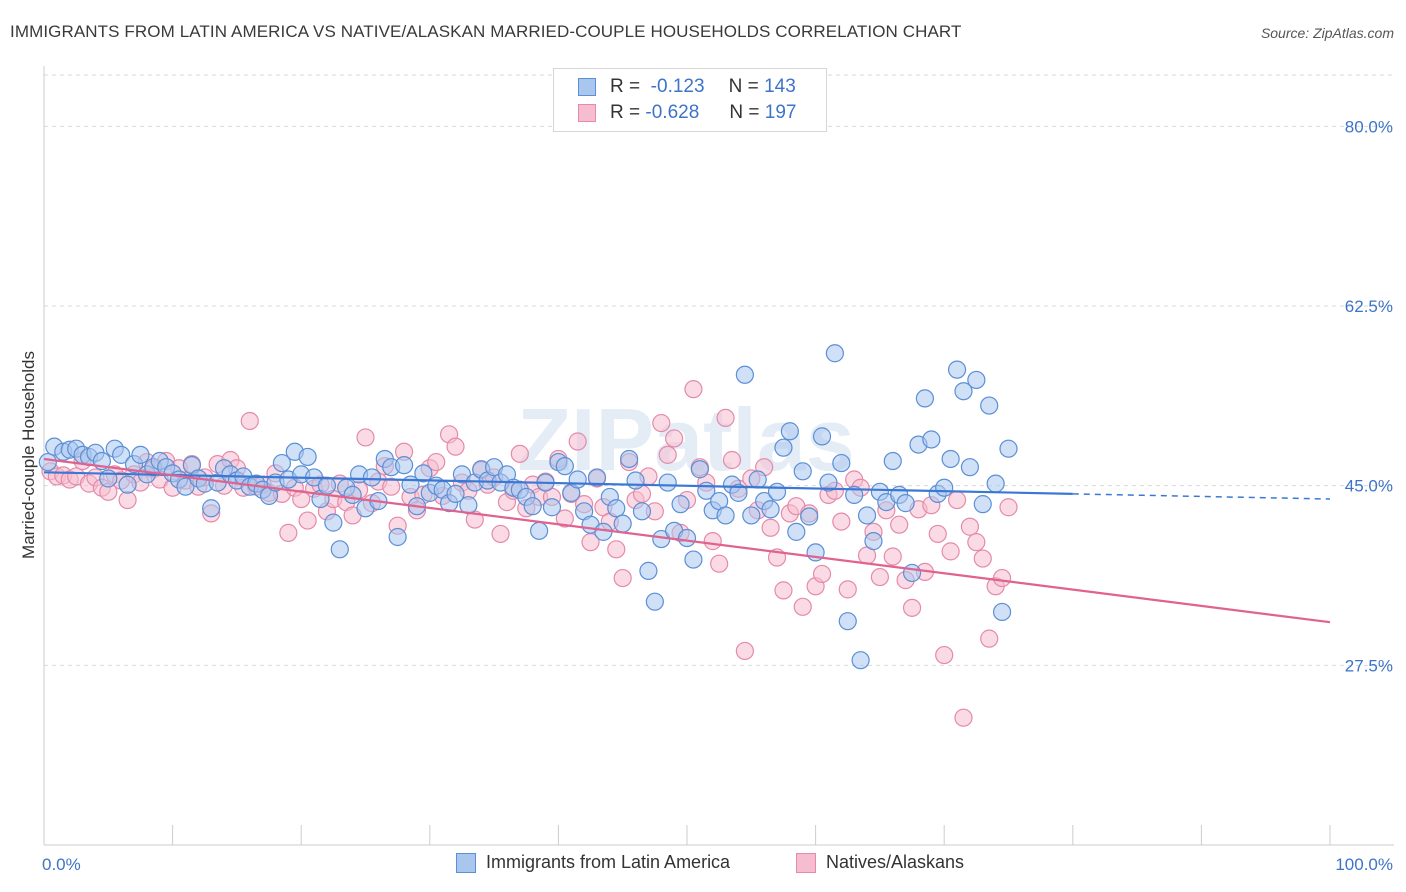 This screenshot has height=892, width=1406. Describe the element at coordinates (593, 862) in the screenshot. I see `bottom-legend-immigrants: Immigrants from Latin America` at that location.